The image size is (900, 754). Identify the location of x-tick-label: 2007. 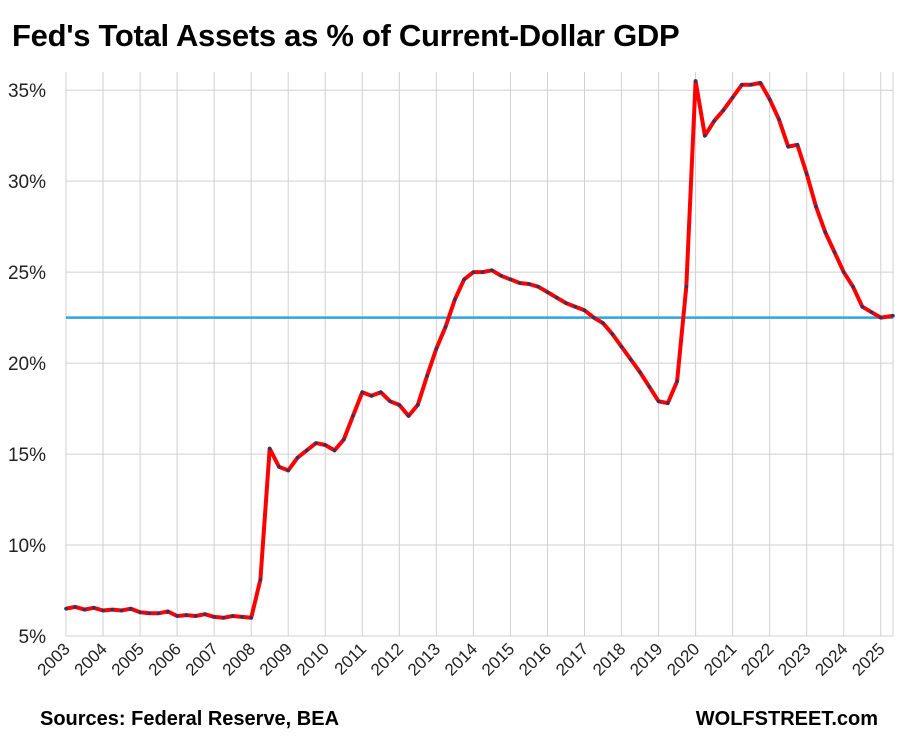
(202, 659).